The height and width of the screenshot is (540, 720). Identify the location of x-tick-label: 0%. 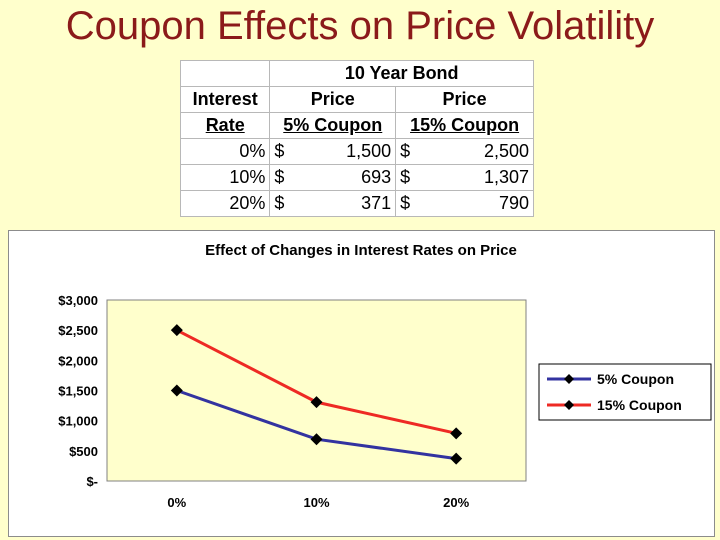
(176, 502).